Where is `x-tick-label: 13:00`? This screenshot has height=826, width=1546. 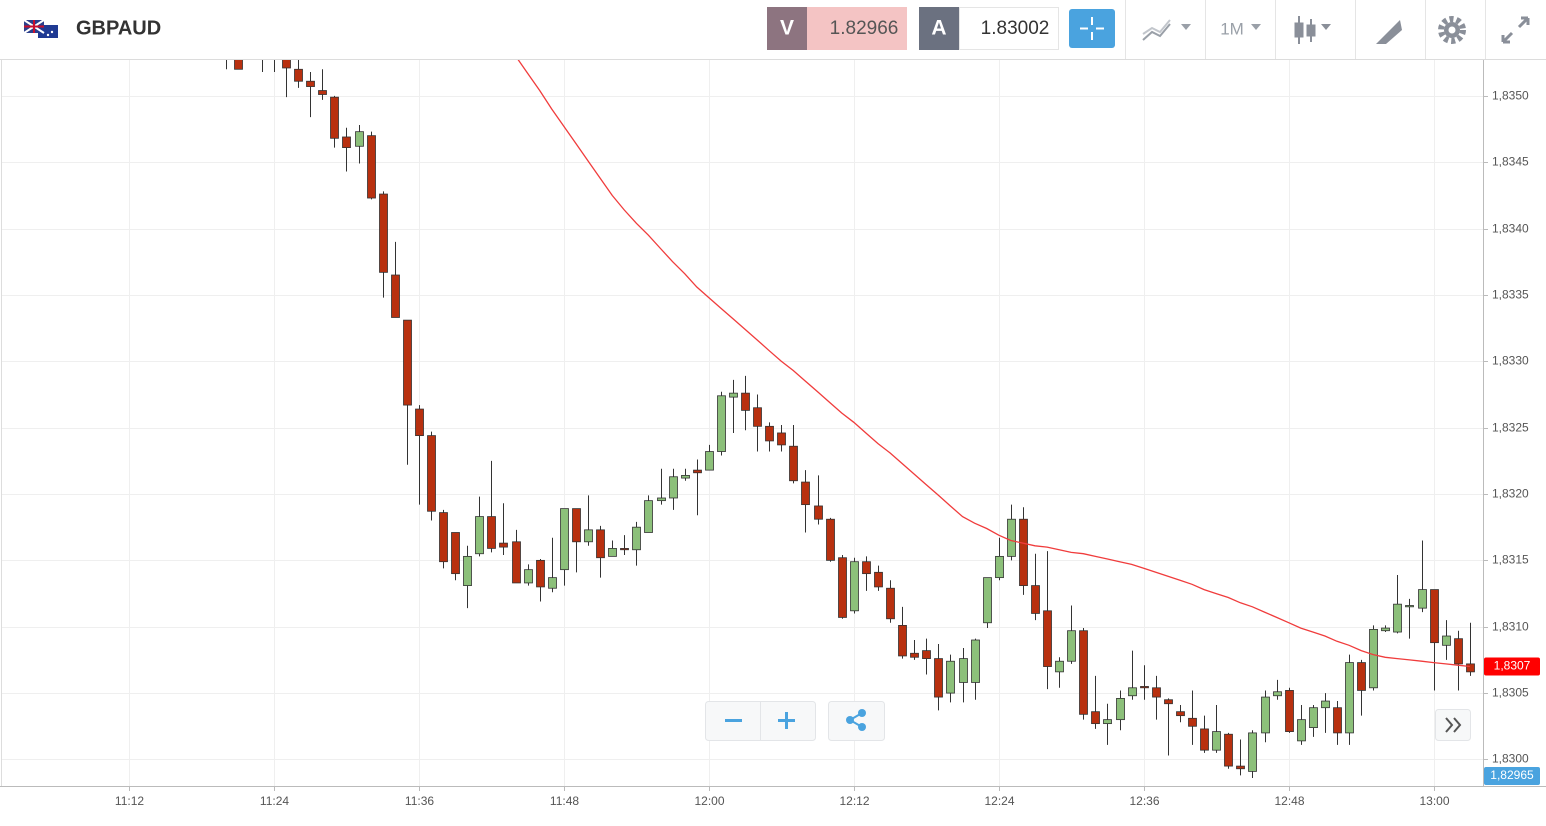 x-tick-label: 13:00 is located at coordinates (1434, 801).